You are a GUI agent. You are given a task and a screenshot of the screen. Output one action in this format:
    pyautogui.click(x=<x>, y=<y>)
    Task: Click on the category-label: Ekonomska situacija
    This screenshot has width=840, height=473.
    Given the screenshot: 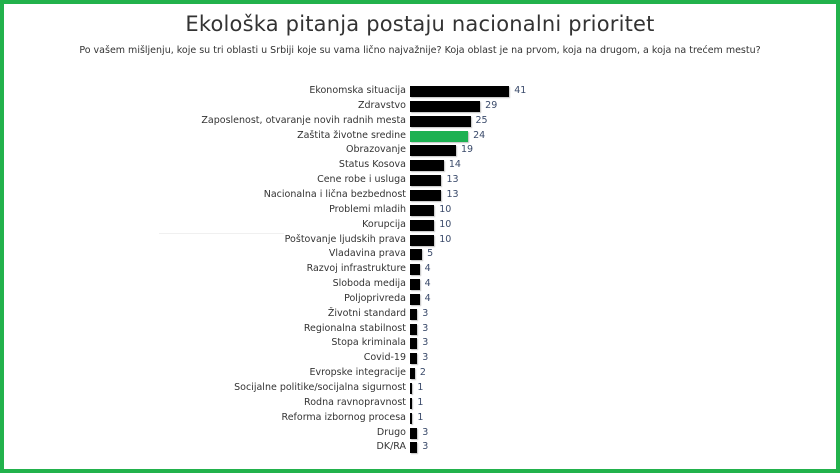 What is the action you would take?
    pyautogui.click(x=357, y=90)
    